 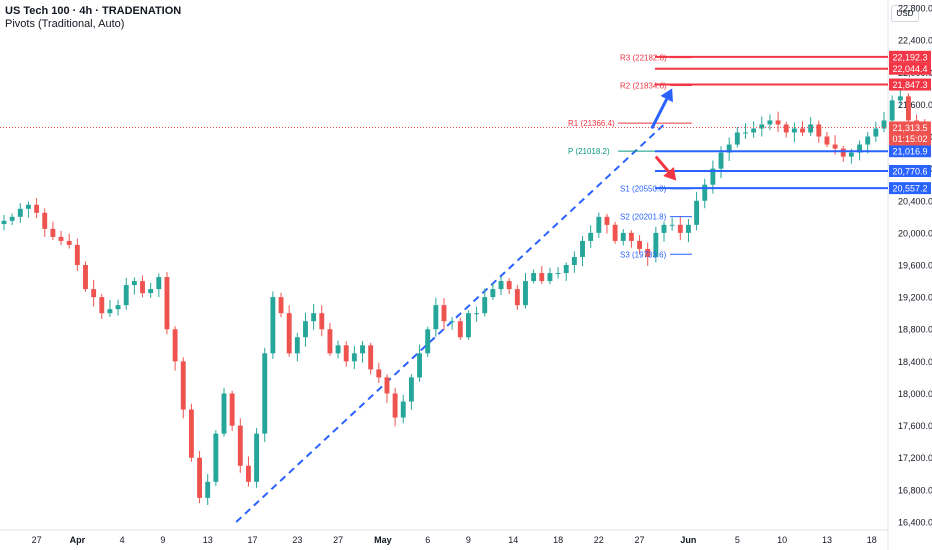 What do you see at coordinates (909, 85) in the screenshot?
I see `level-tag-label: 21,847.3` at bounding box center [909, 85].